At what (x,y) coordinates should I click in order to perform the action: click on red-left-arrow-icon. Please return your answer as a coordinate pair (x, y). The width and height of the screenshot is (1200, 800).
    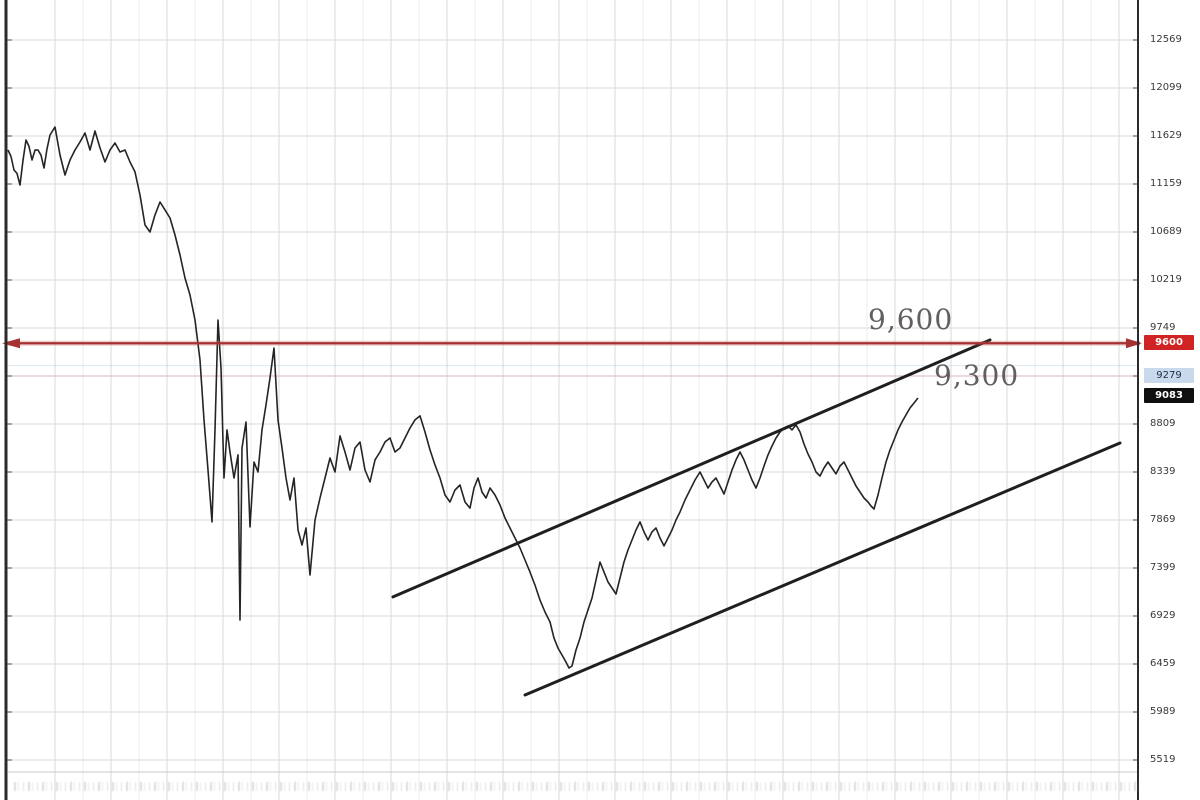
    Looking at the image, I should click on (11, 343).